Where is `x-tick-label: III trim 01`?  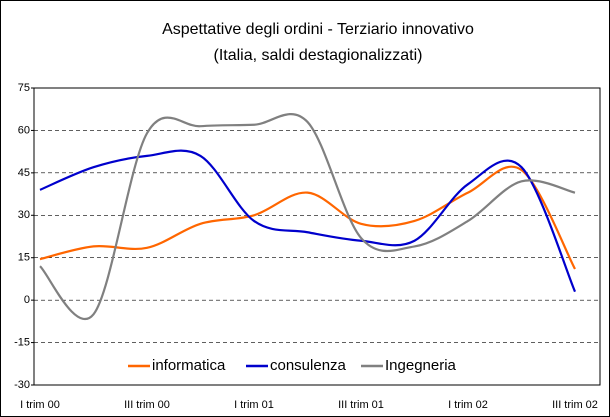 x-tick-label: III trim 01 is located at coordinates (361, 405).